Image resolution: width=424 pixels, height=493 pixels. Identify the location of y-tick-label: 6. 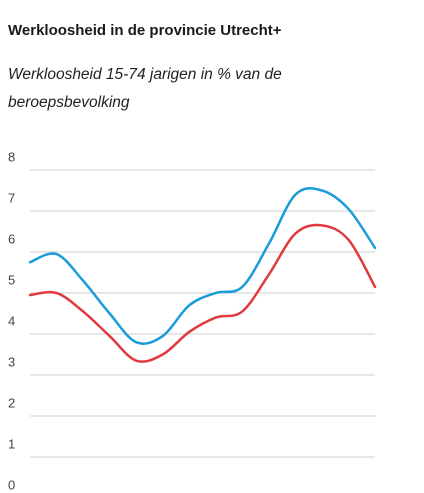
(11, 238).